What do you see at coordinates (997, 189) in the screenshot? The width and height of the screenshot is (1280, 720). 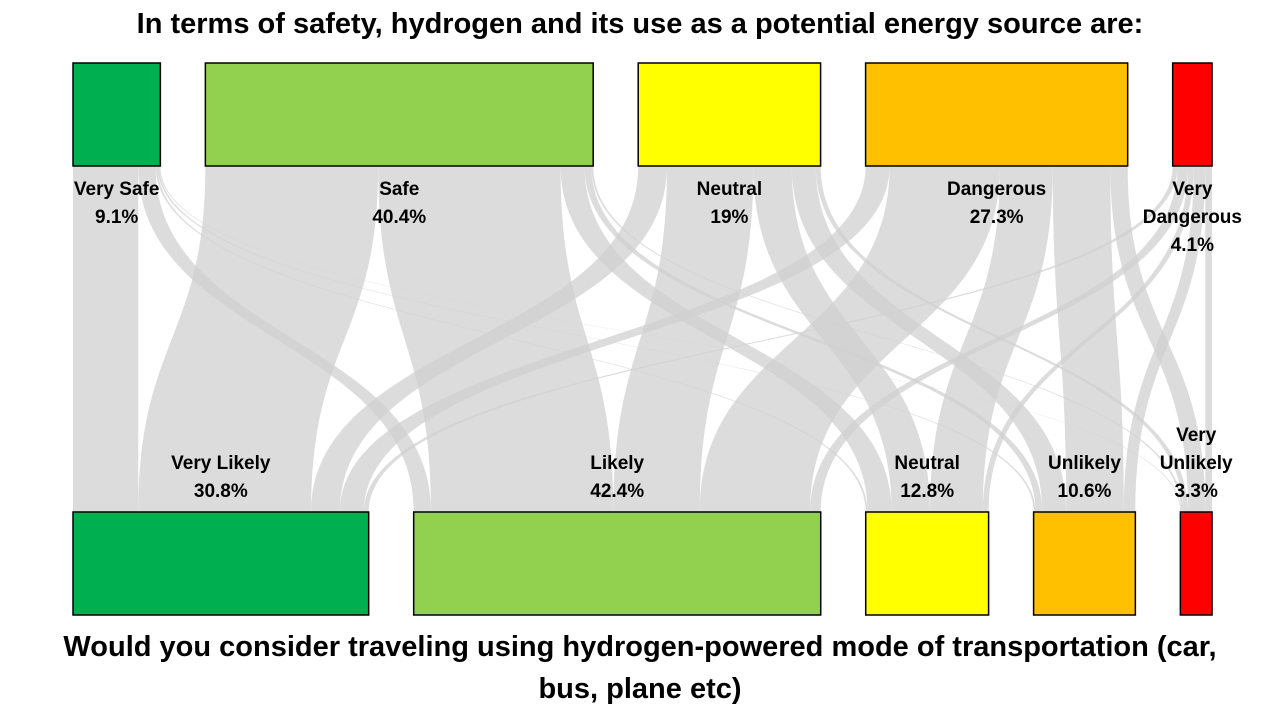 I see `node-name: Dangerous` at bounding box center [997, 189].